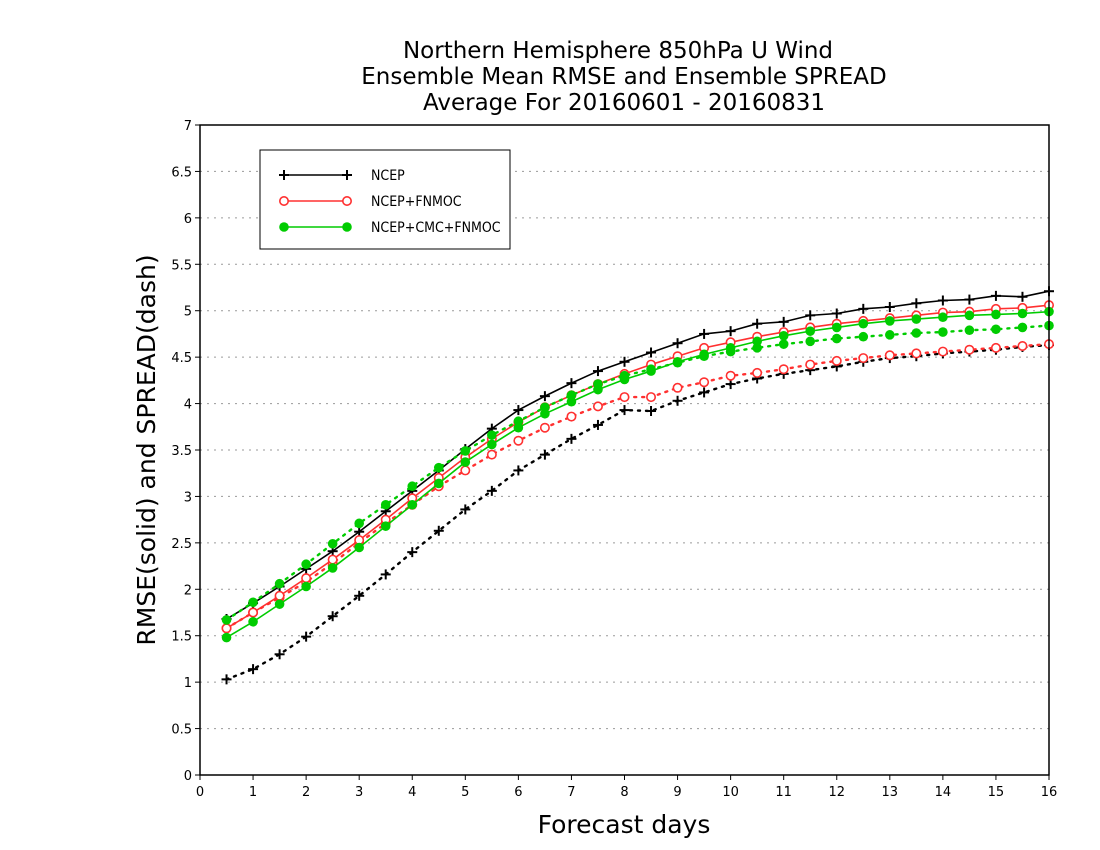  Describe the element at coordinates (465, 792) in the screenshot. I see `x-tick-label-5: 5` at that location.